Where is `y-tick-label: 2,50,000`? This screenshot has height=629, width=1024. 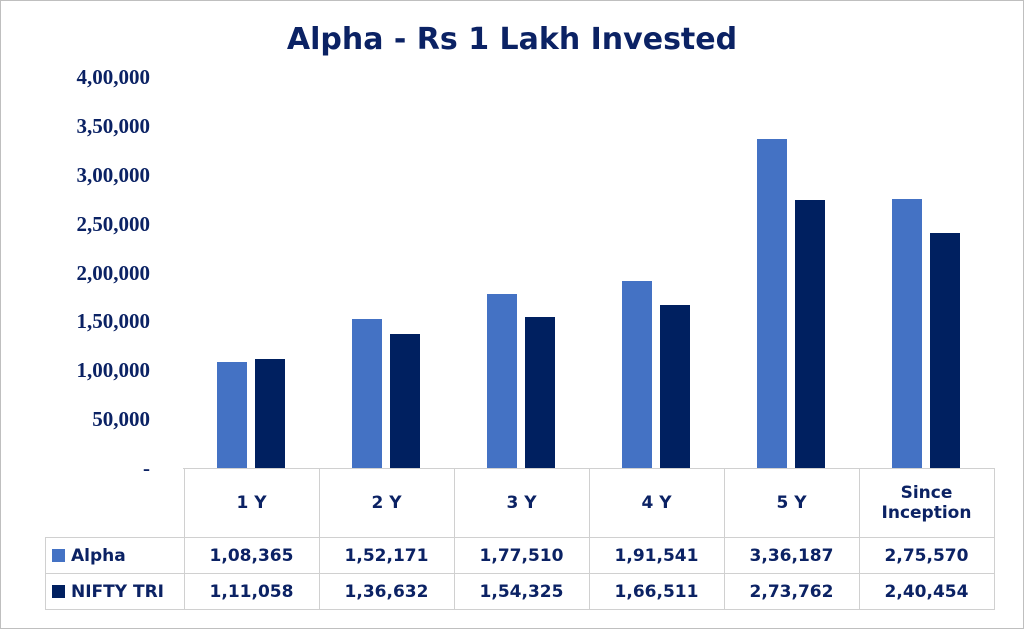
y-tick-label: 2,50,000 is located at coordinates (113, 223).